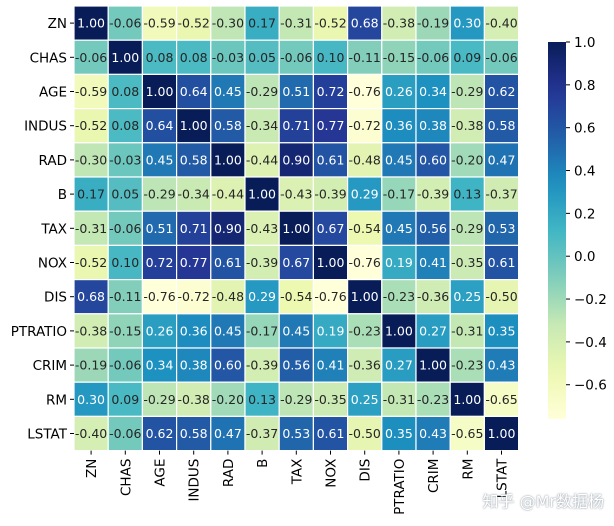  I want to click on x-tick-label: DIS, so click(366, 470).